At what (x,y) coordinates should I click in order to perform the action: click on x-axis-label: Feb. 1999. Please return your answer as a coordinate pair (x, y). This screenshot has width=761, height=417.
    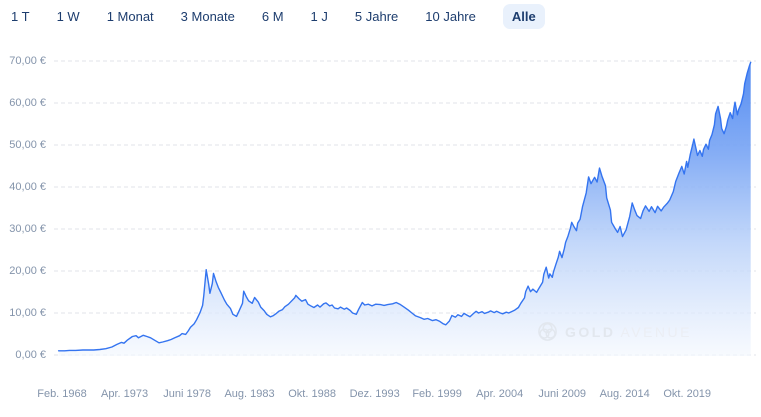
    Looking at the image, I should click on (437, 394).